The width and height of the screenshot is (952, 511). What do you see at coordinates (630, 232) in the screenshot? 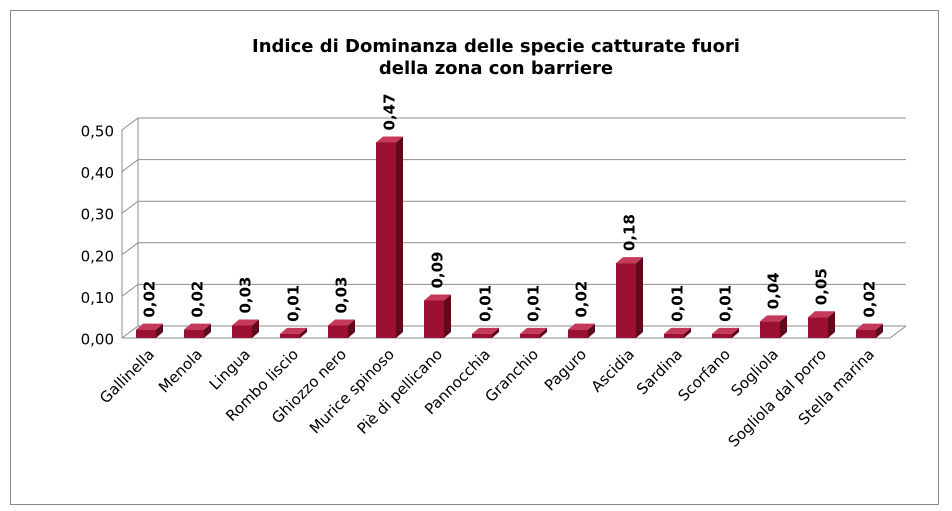
I see `data-label: 0,18` at bounding box center [630, 232].